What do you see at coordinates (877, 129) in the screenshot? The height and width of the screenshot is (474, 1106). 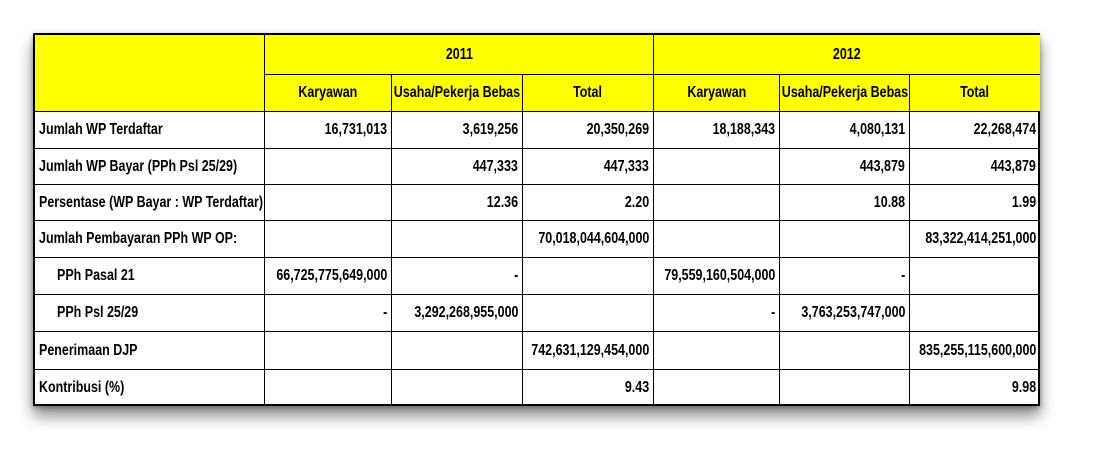 I see `data-cell-text: 4,080,131` at bounding box center [877, 129].